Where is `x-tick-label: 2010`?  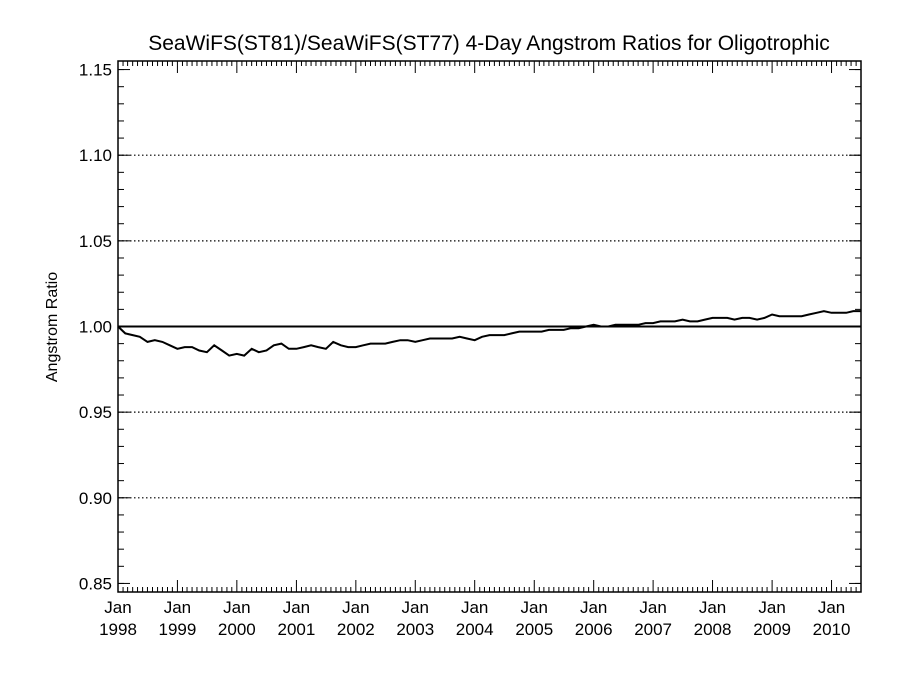
x-tick-label: 2010 is located at coordinates (832, 629).